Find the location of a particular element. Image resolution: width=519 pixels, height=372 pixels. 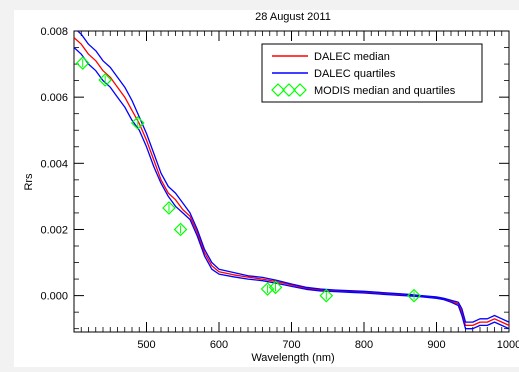

x-tick-label: 1000 is located at coordinates (508, 345).